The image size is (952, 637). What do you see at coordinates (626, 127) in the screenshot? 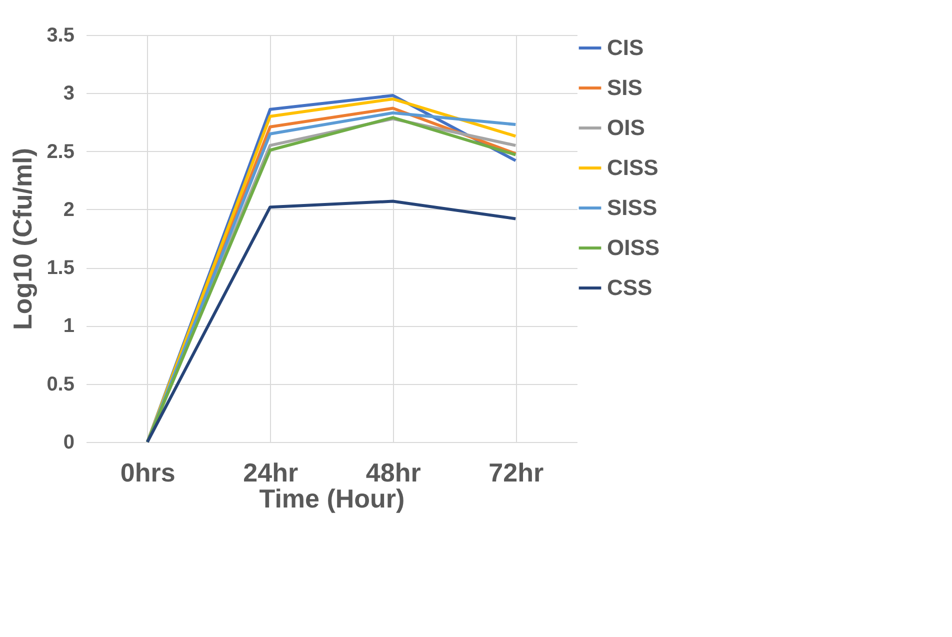
I see `legend-label: OIS` at bounding box center [626, 127].